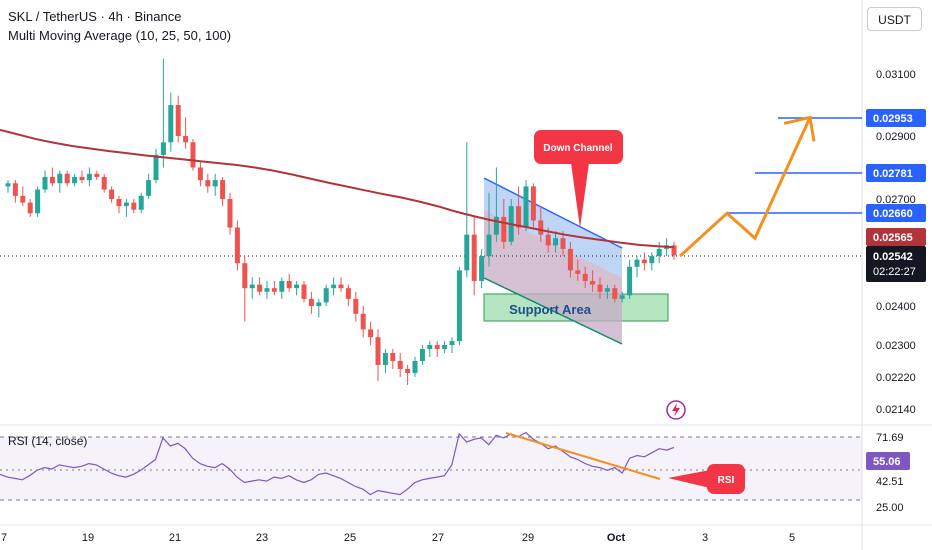 The width and height of the screenshot is (932, 550). I want to click on projection-path, so click(745, 187).